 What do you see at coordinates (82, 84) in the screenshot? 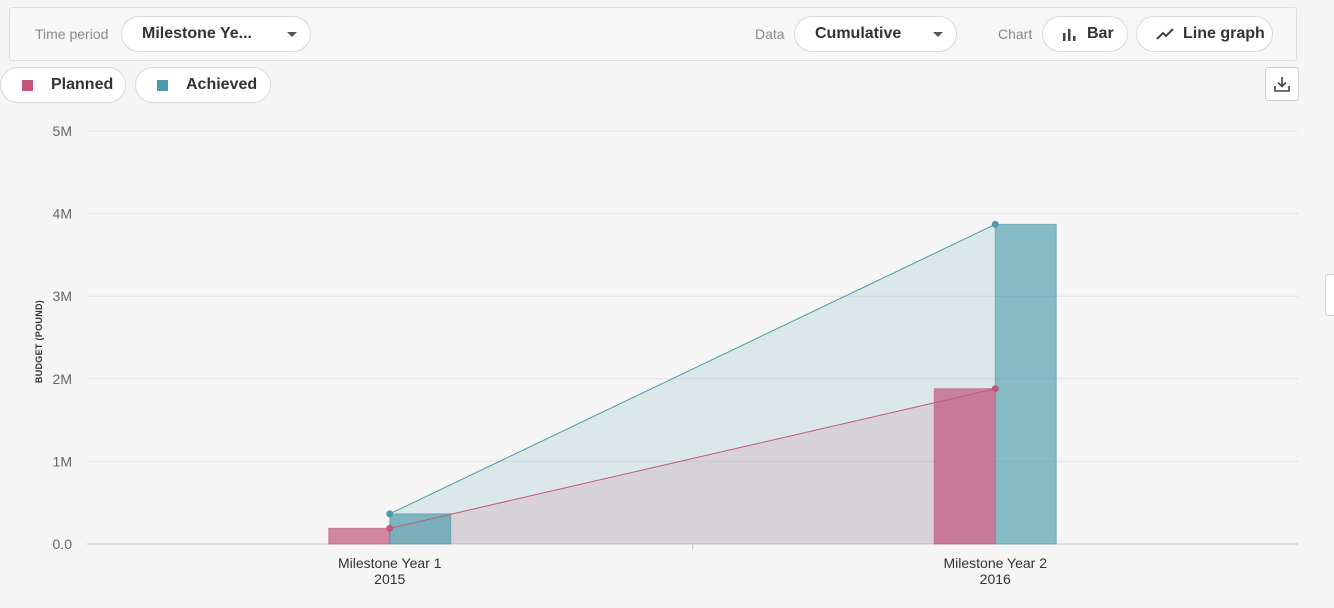
I see `legend-label-planned: Planned` at bounding box center [82, 84].